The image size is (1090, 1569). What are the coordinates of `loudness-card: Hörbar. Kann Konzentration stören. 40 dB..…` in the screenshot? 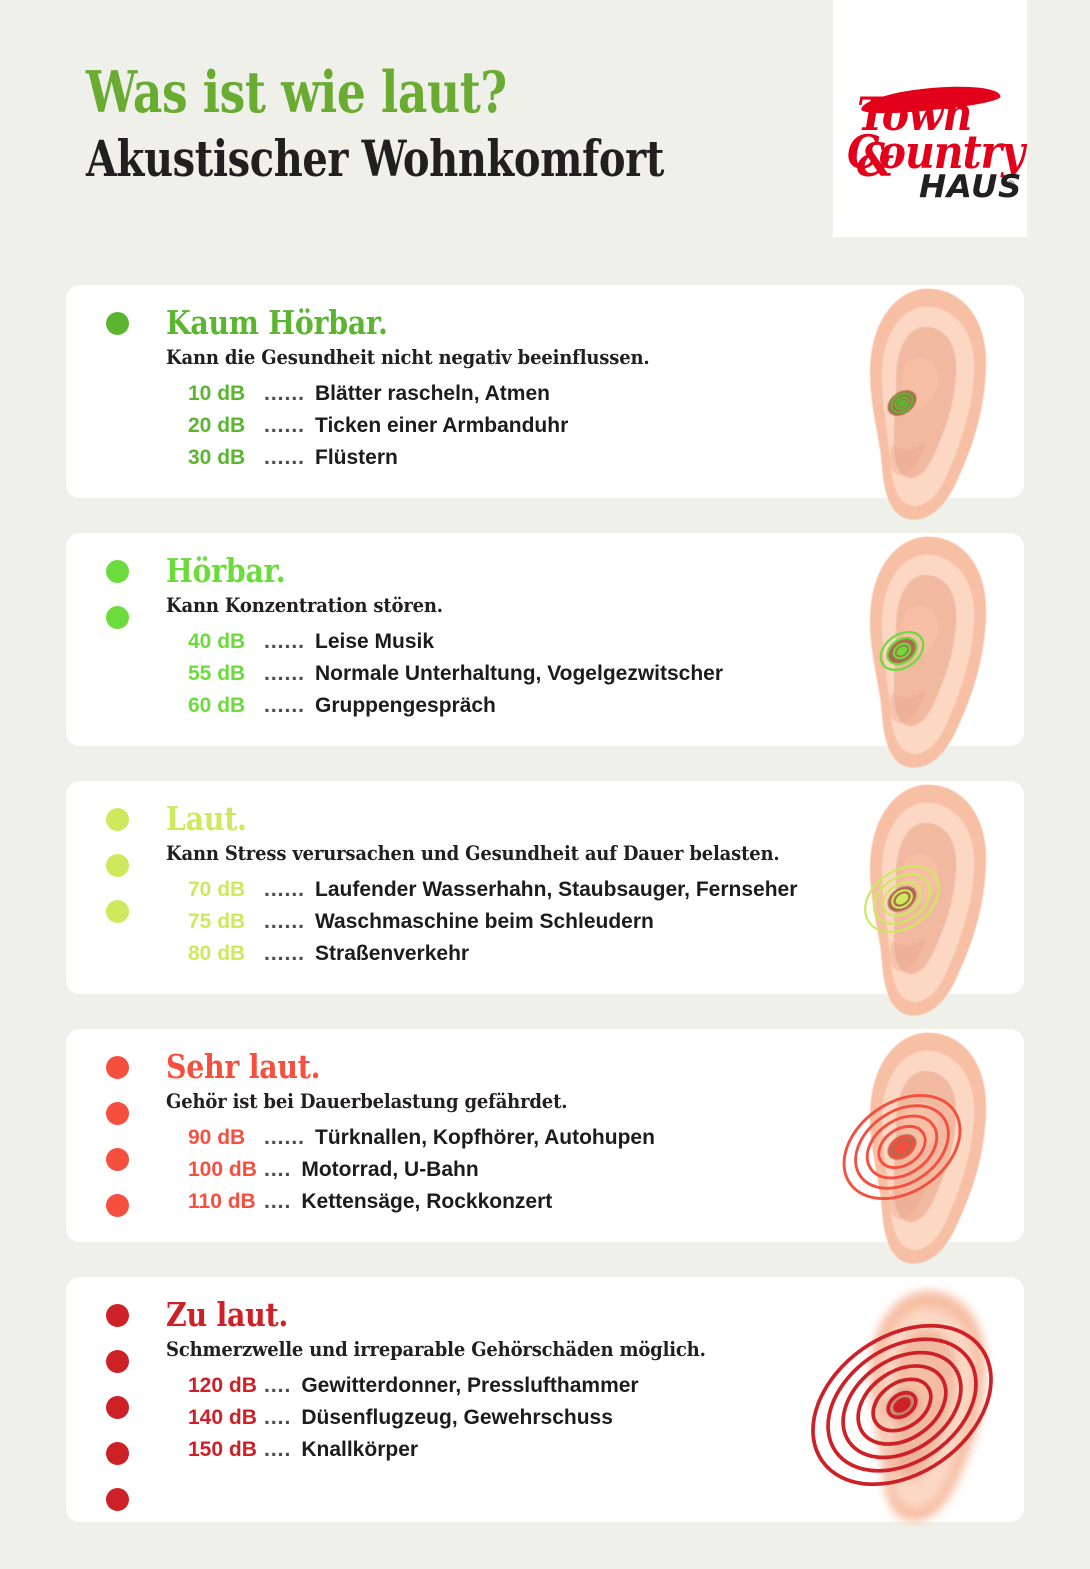 It's located at (545, 650).